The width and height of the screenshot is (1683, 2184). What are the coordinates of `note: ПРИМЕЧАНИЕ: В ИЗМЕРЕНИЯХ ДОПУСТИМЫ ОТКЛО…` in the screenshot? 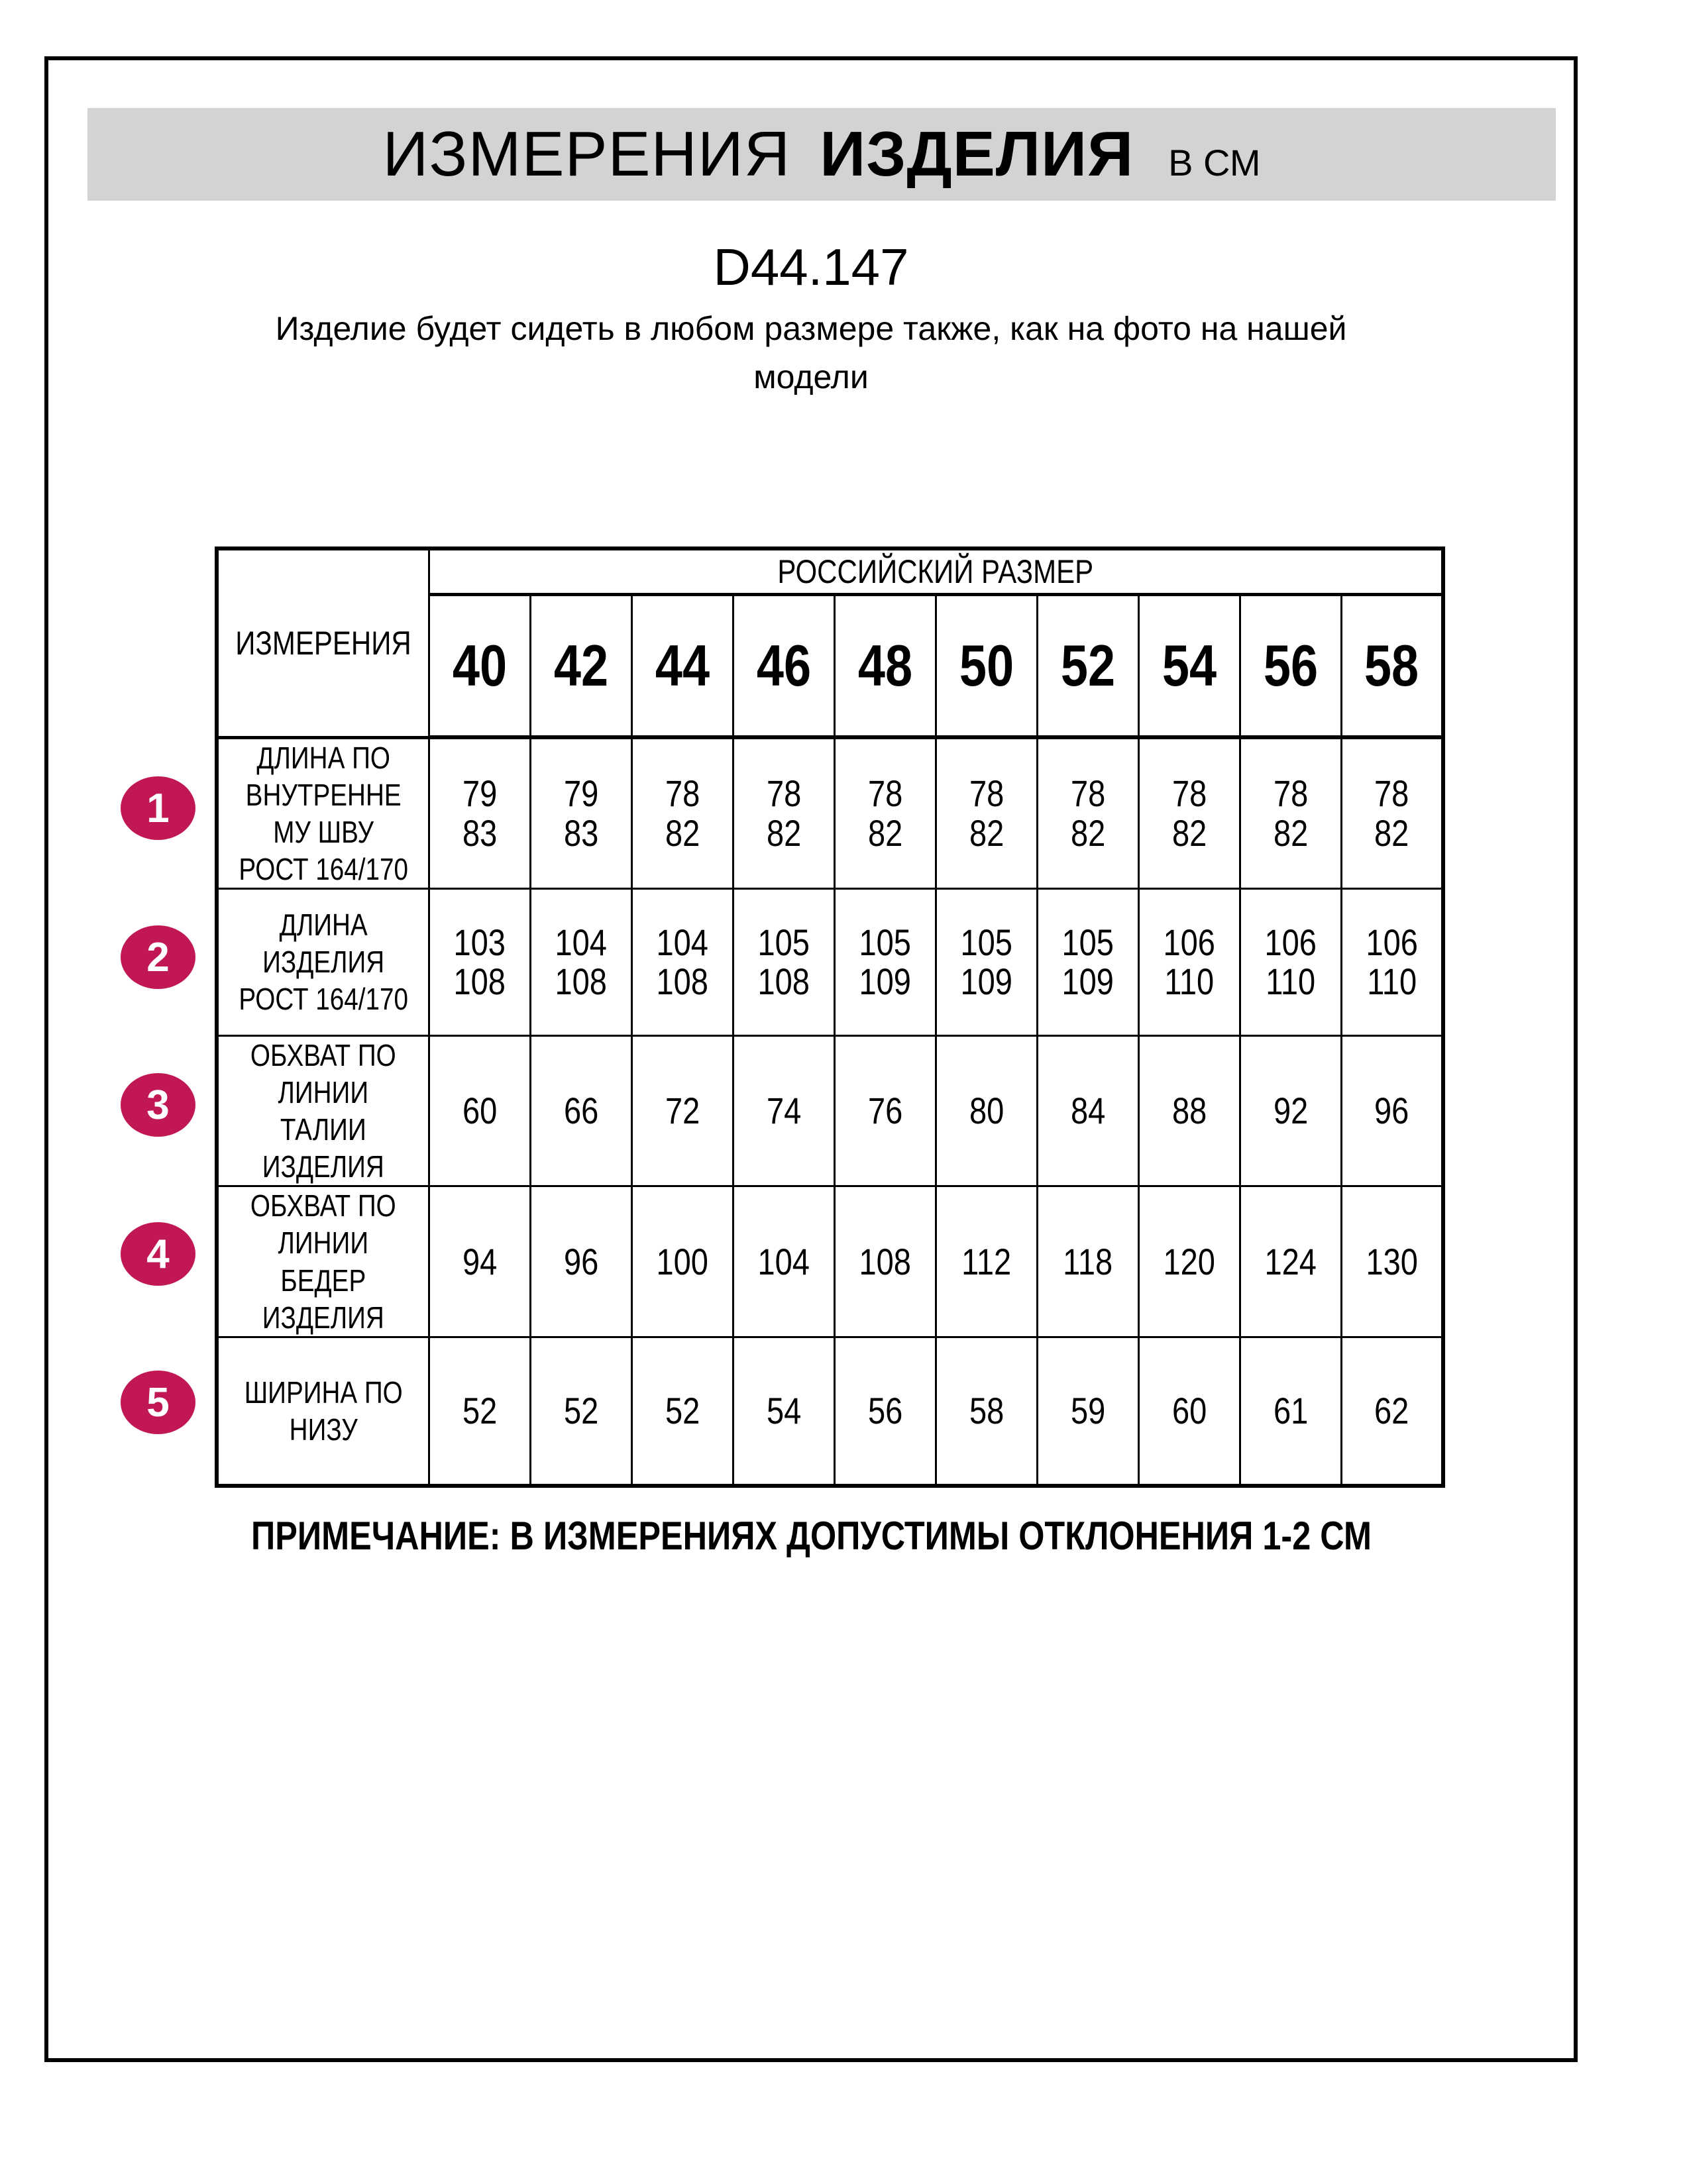 It's located at (811, 1536).